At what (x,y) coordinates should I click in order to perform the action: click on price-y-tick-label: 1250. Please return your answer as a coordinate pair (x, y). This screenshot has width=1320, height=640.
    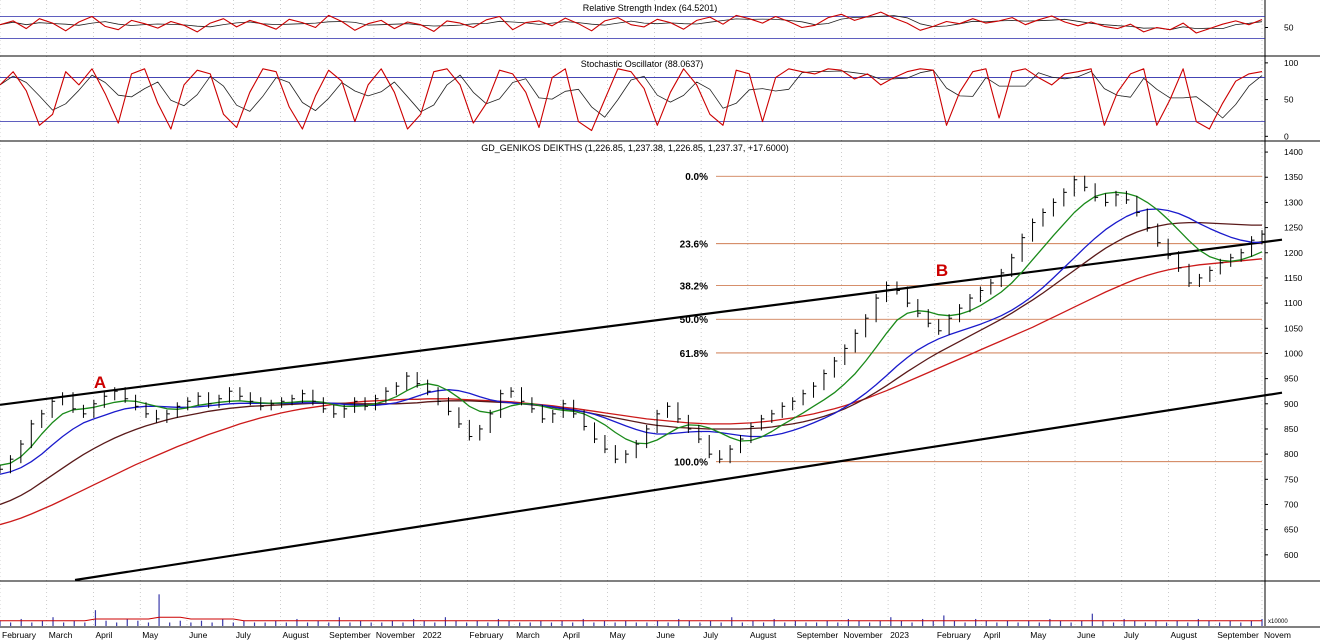
    Looking at the image, I should click on (1293, 228).